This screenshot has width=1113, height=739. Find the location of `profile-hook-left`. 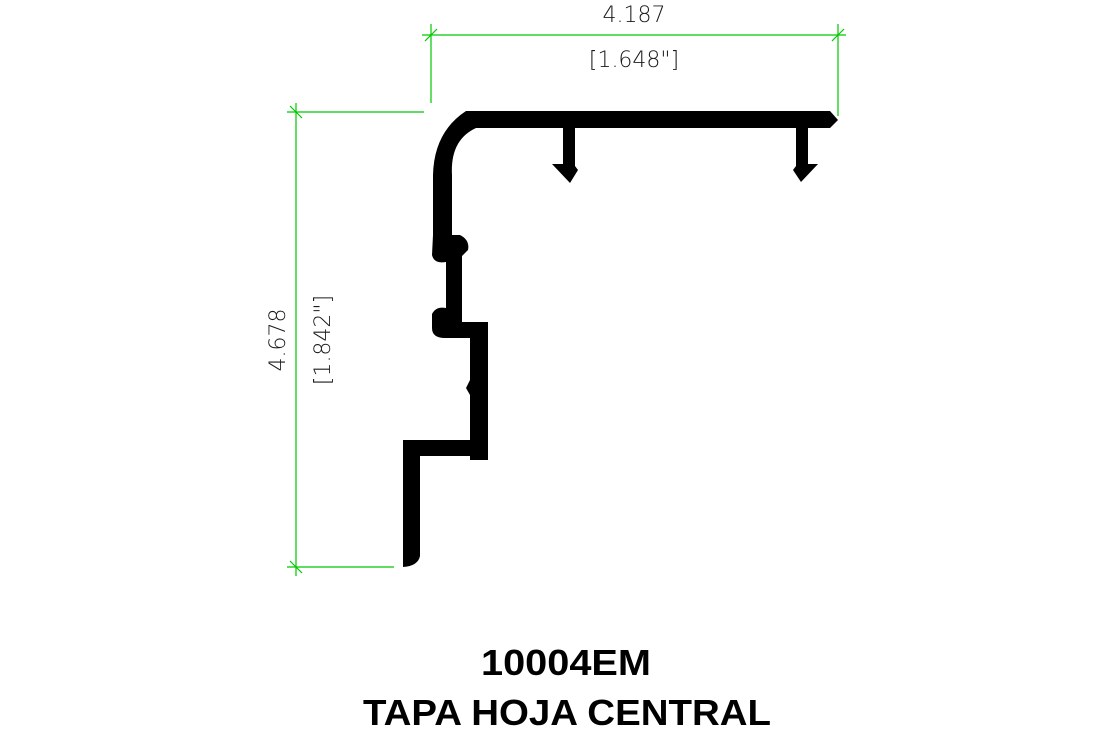

profile-hook-left is located at coordinates (565, 155).